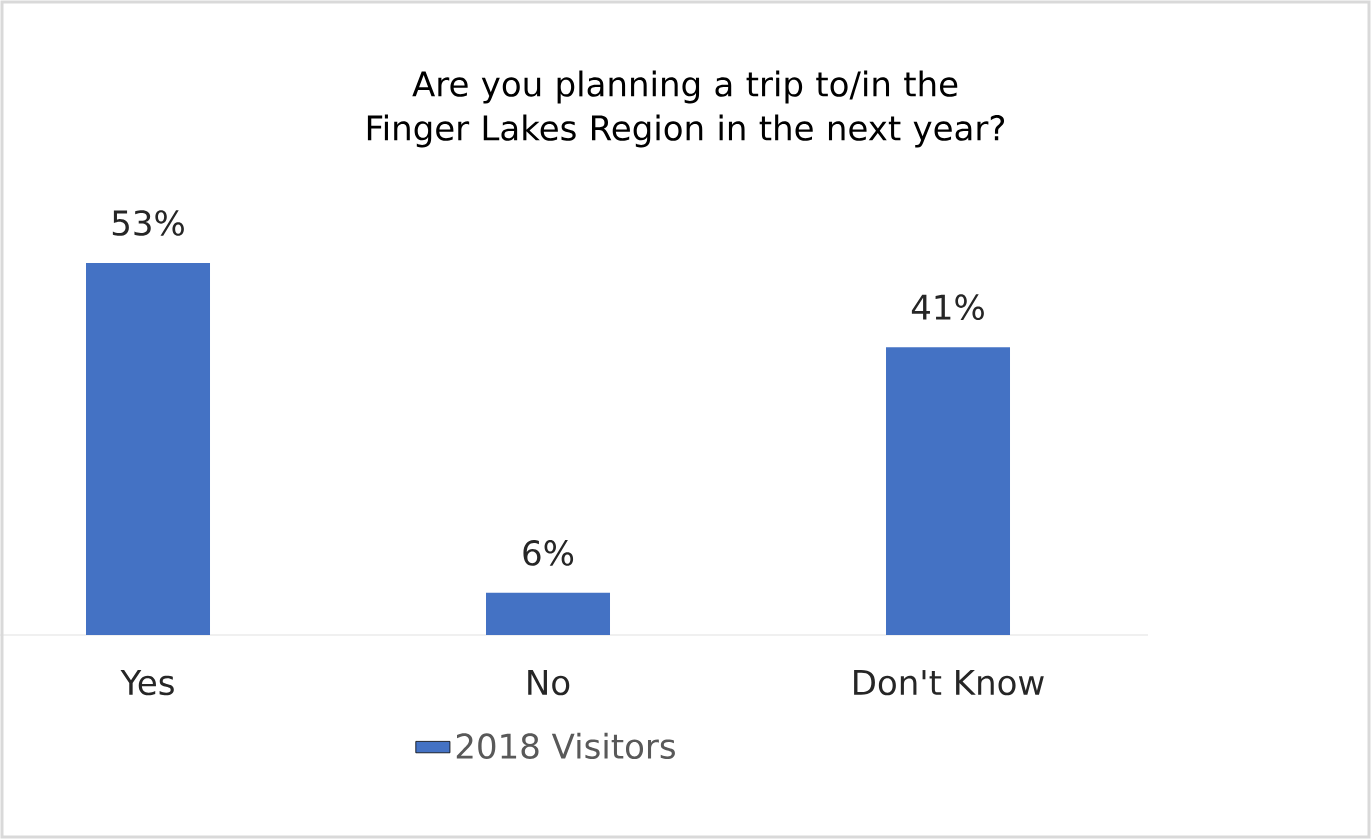 Image resolution: width=1371 pixels, height=839 pixels. I want to click on x-tick-label: Don't Know, so click(949, 683).